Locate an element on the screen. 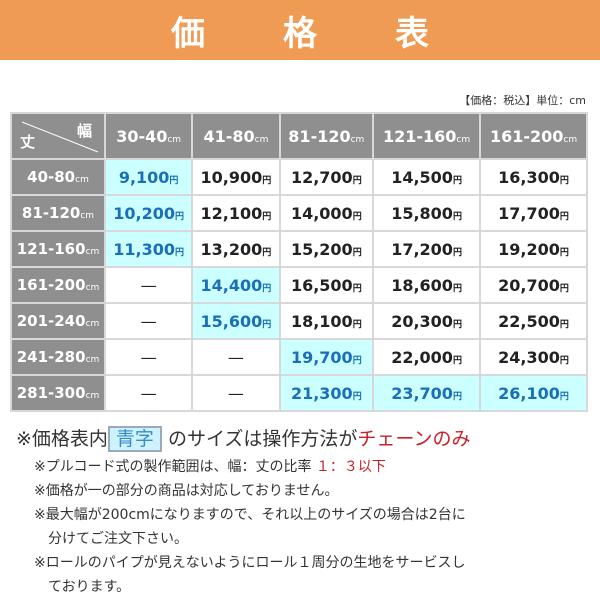 The image size is (600, 600). price-value: 15,800 is located at coordinates (422, 213).